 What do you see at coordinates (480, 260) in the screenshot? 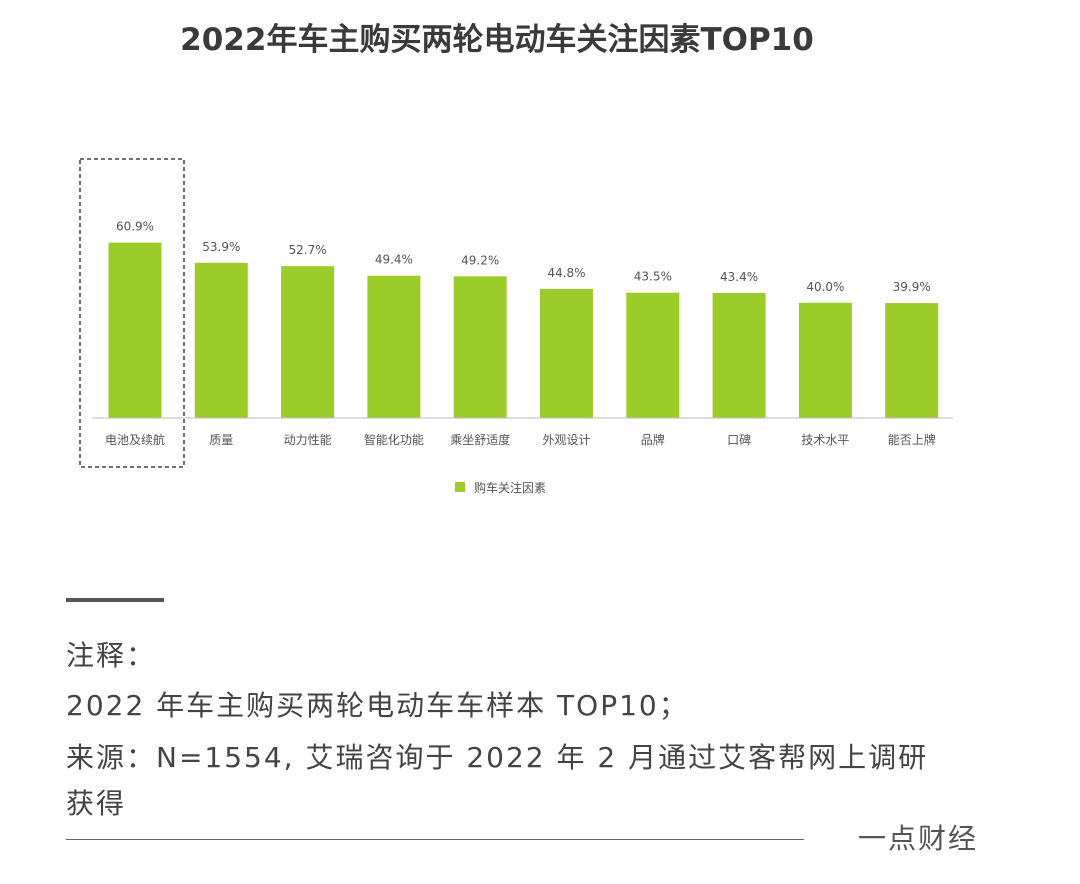
I see `value-label-5: 49.2%` at bounding box center [480, 260].